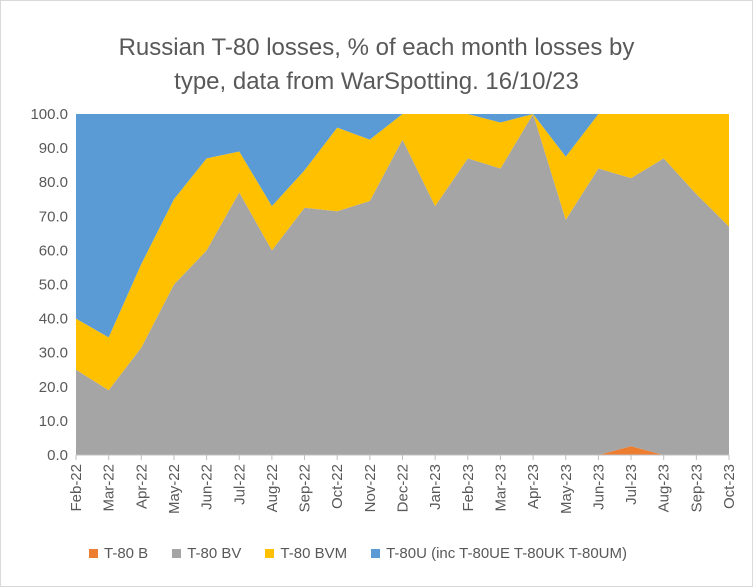 The height and width of the screenshot is (587, 753). Describe the element at coordinates (207, 487) in the screenshot. I see `x-tick-label: Jun-22` at that location.